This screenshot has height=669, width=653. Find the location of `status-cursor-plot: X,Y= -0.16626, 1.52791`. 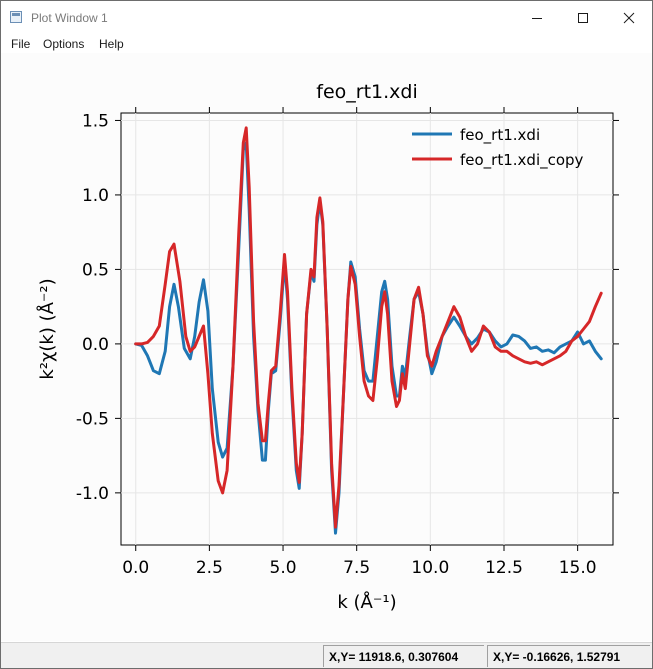

status-cursor-plot: X,Y= -0.16626, 1.52791 is located at coordinates (568, 656).